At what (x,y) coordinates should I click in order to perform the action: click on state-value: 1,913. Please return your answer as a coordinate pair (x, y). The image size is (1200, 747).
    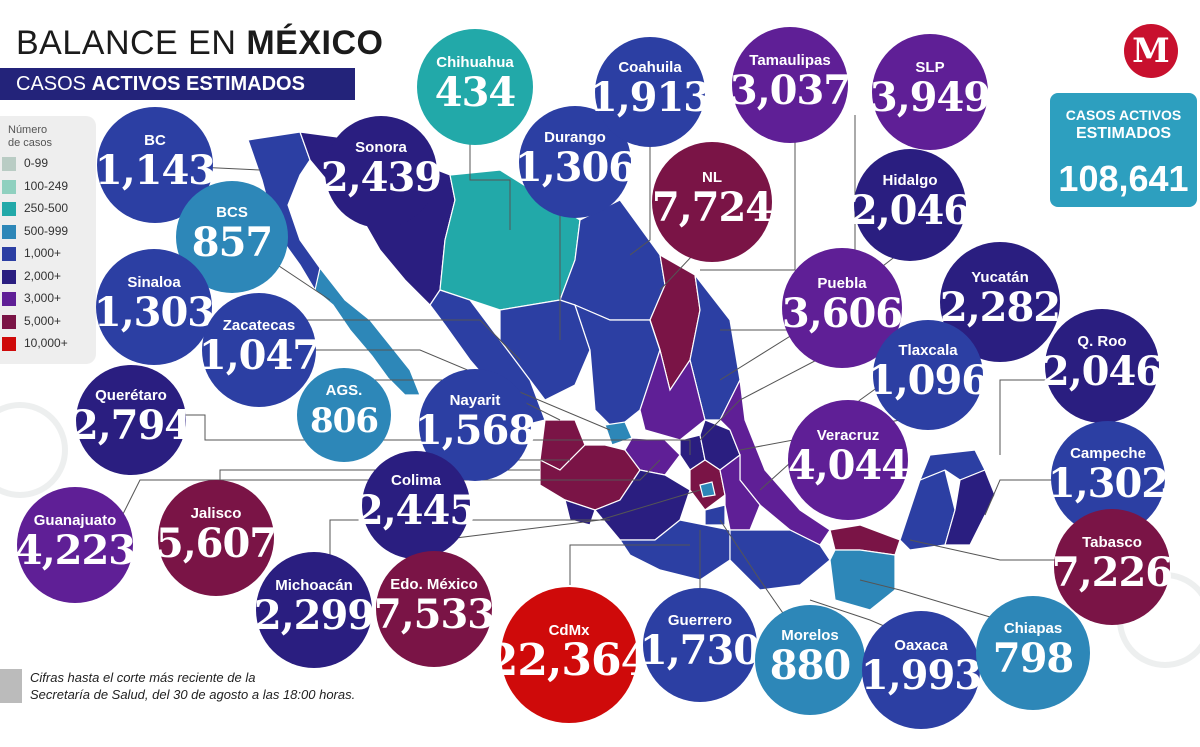
    Looking at the image, I should click on (650, 97).